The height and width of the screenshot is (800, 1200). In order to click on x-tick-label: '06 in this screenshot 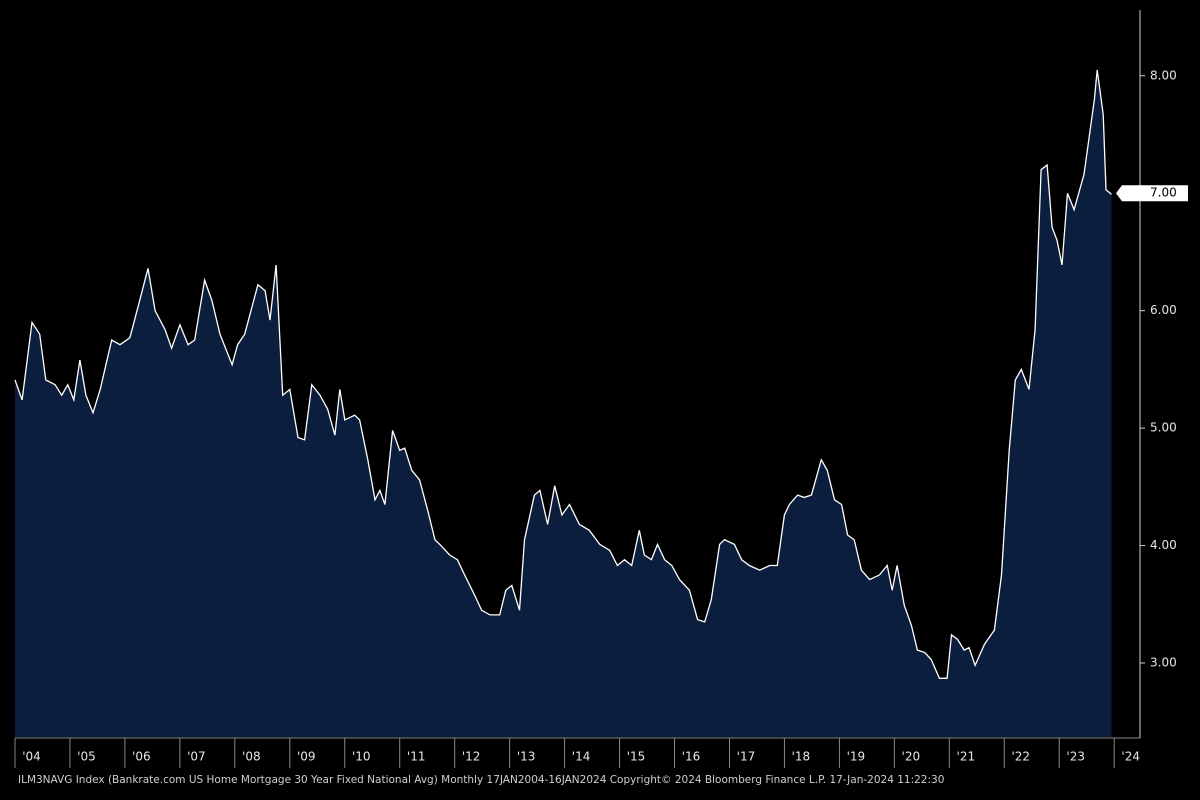, I will do `click(141, 757)`.